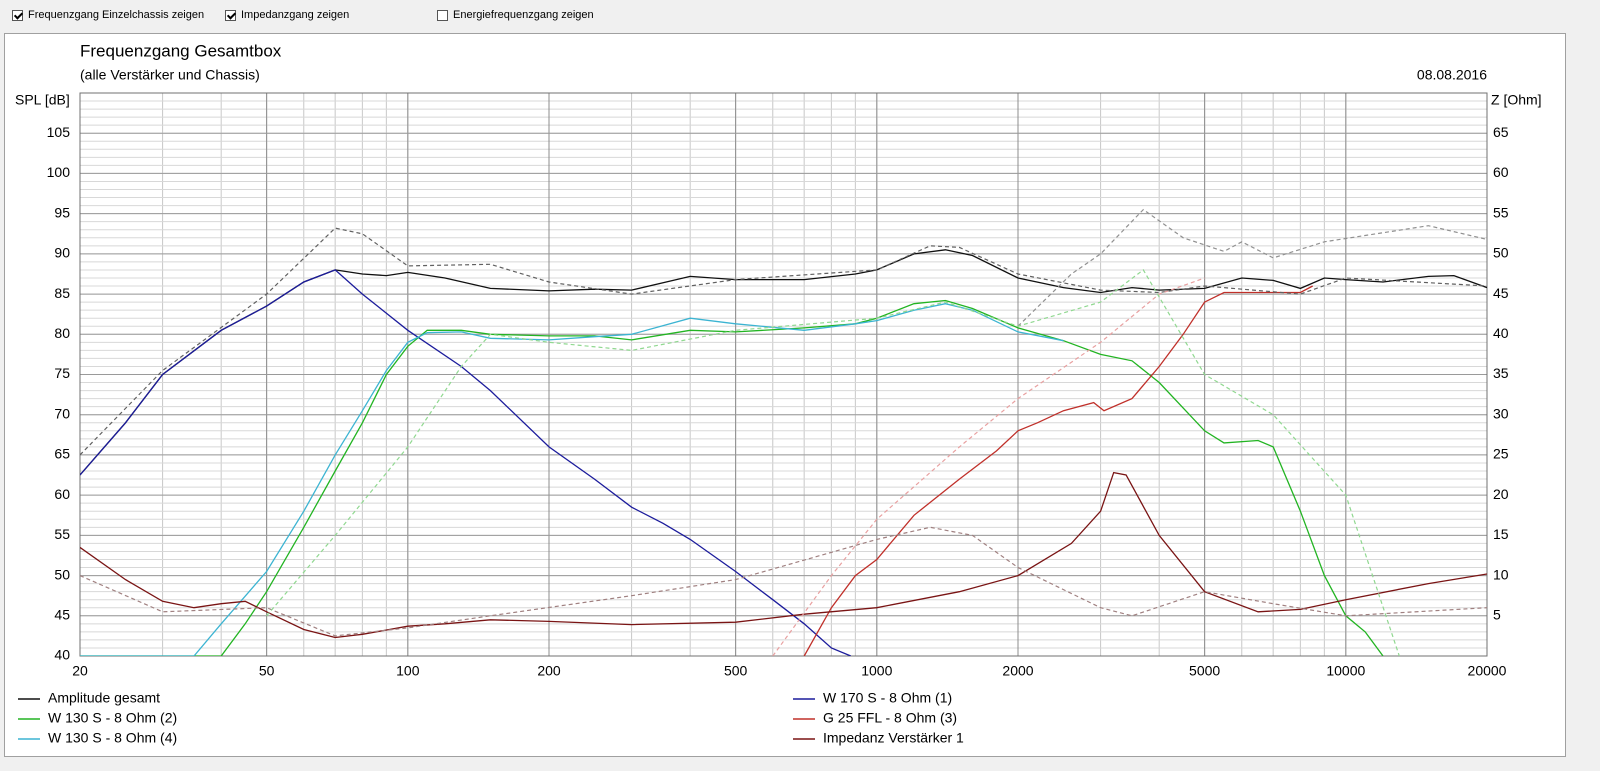 This screenshot has height=771, width=1600. Describe the element at coordinates (893, 738) in the screenshot. I see `legend-label: Impedanz Verstärker 1` at that location.